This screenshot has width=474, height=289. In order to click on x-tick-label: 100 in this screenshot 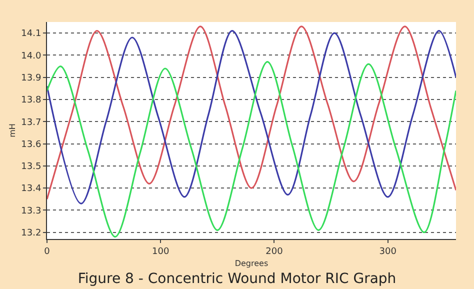, I will do `click(161, 251)`.